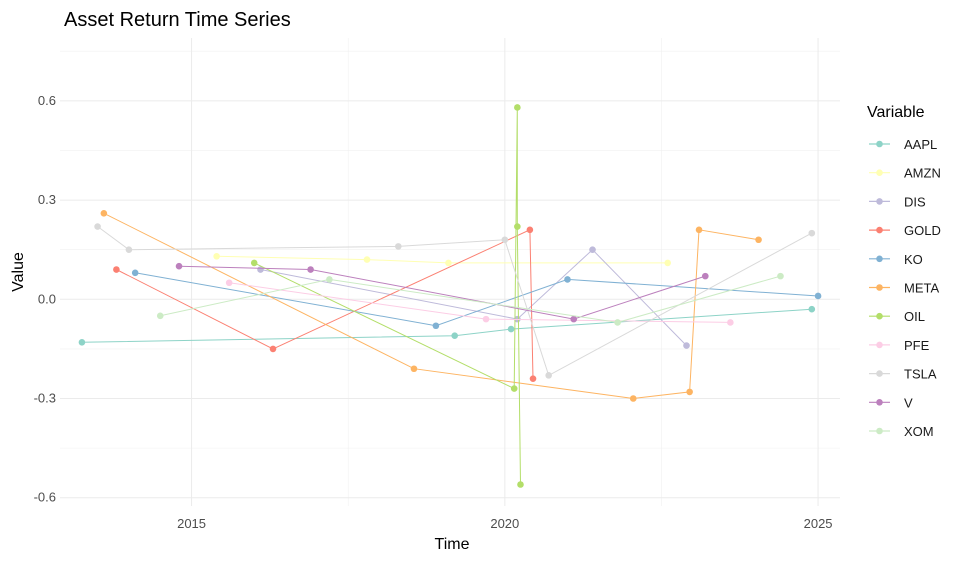 This screenshot has height=562, width=966. I want to click on x-axis-title: Time, so click(452, 544).